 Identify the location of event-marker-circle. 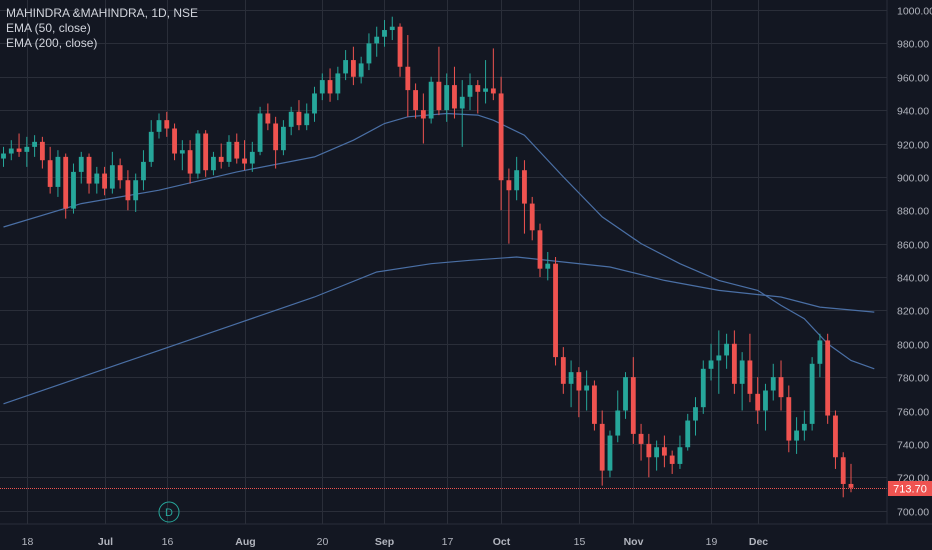
(169, 512).